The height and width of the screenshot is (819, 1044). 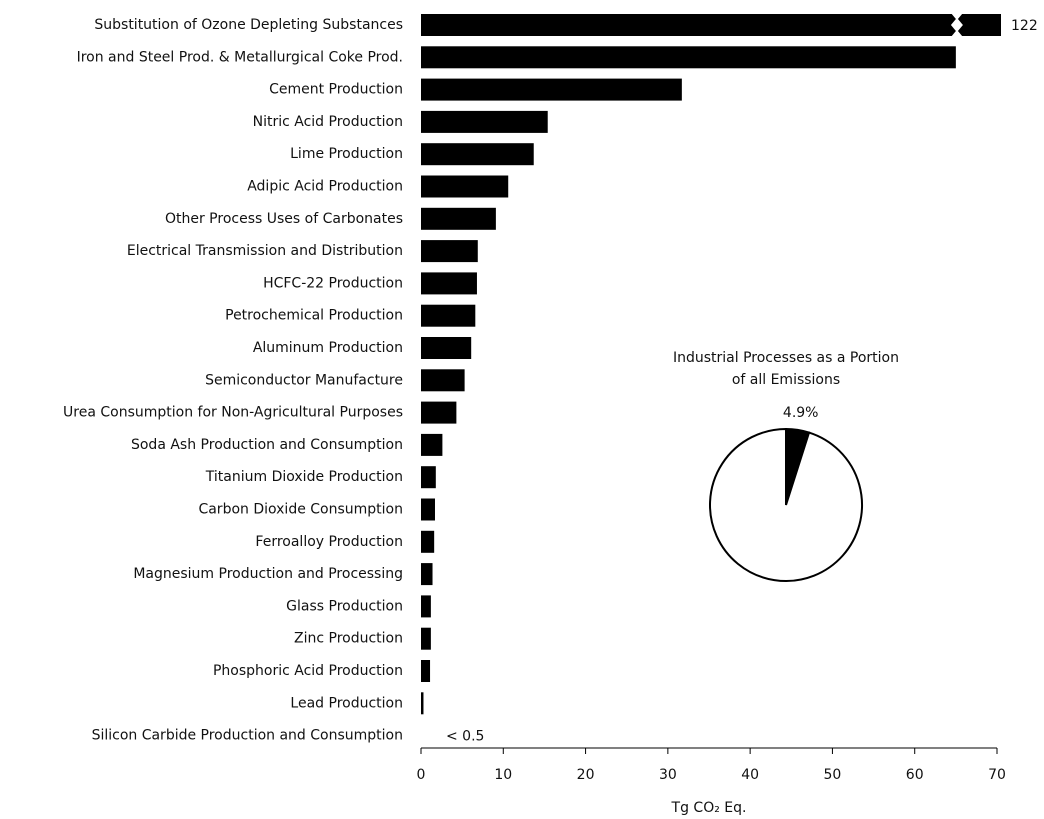 What do you see at coordinates (421, 775) in the screenshot?
I see `x-tick-label: 0` at bounding box center [421, 775].